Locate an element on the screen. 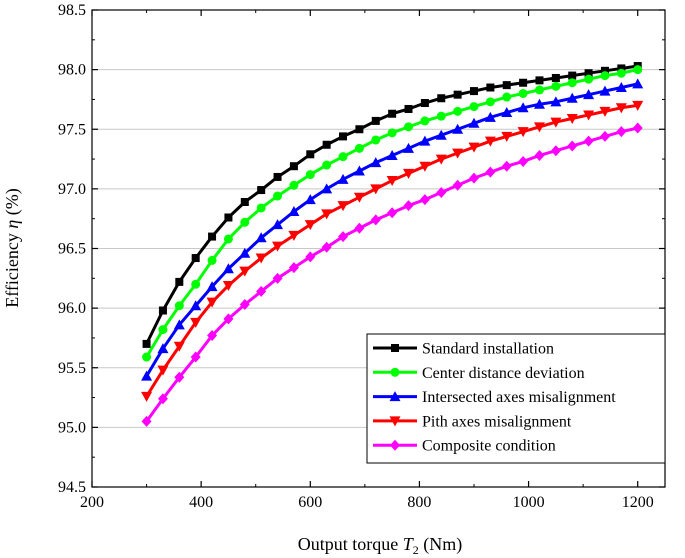 Image resolution: width=685 pixels, height=558 pixels. legend-item-intersected-axes-misalignment: Intersected axes misalignment is located at coordinates (494, 397).